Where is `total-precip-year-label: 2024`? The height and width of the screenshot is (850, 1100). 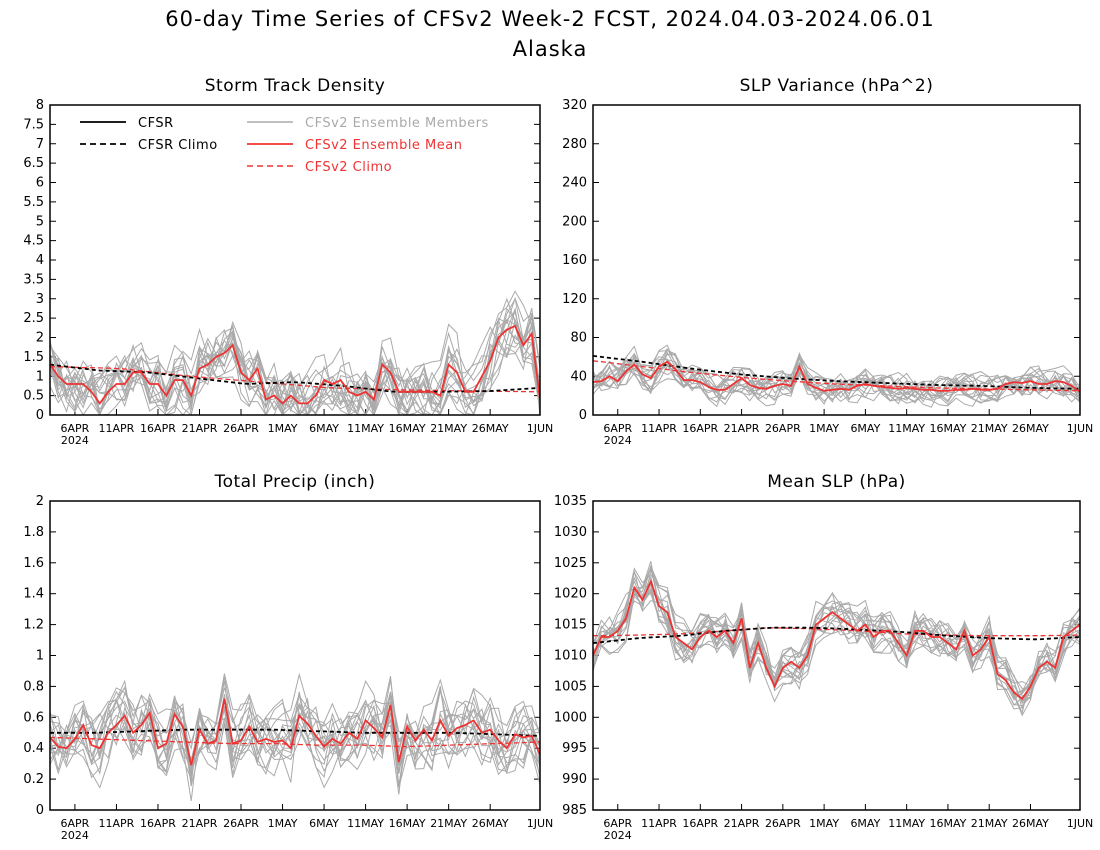 total-precip-year-label: 2024 is located at coordinates (75, 835).